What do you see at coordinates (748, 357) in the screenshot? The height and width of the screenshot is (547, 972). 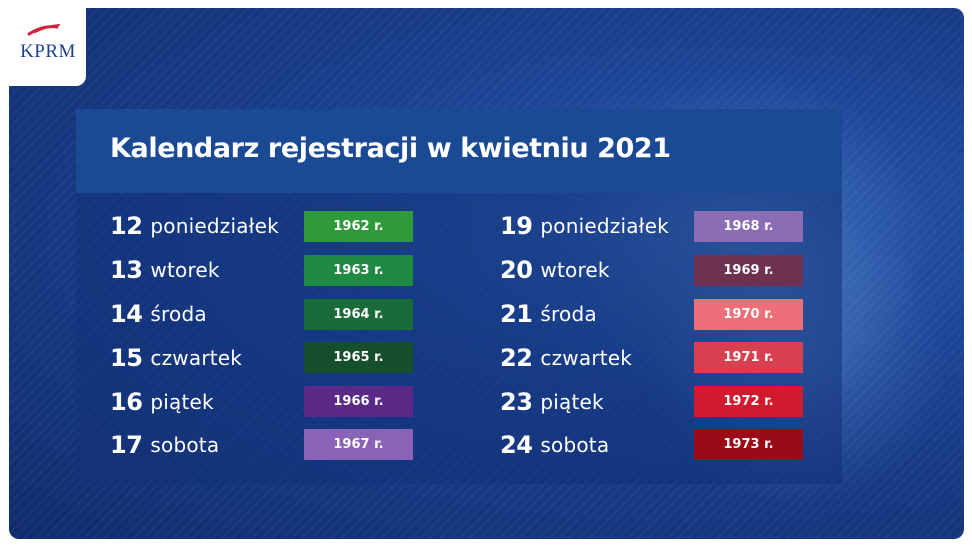 I see `year-badge: 1971 r.` at bounding box center [748, 357].